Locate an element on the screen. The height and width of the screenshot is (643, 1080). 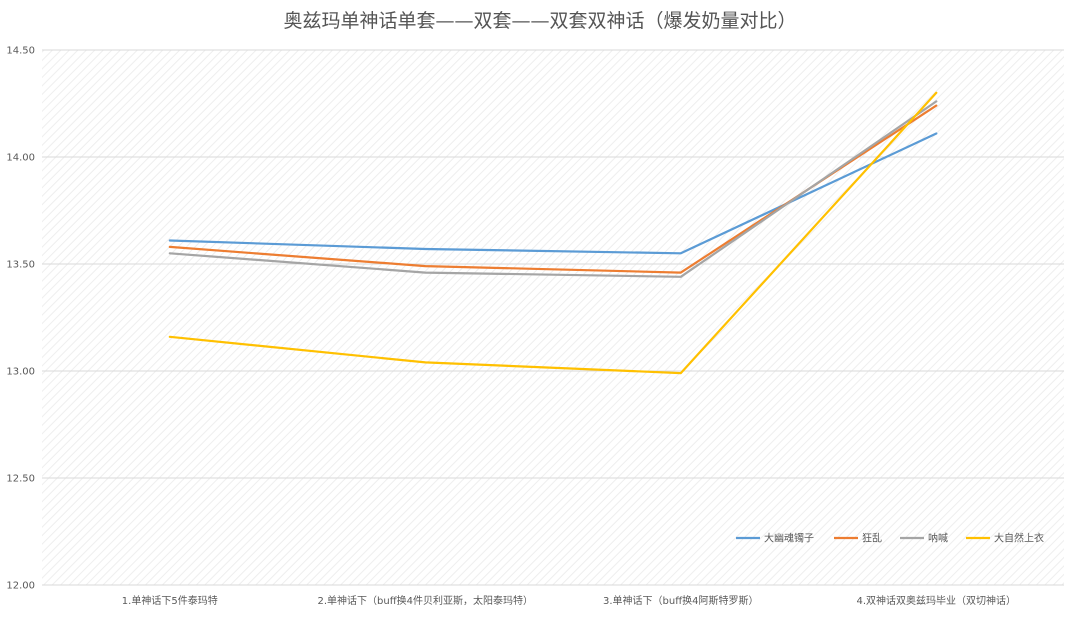
y-tick-label: 14.00 is located at coordinates (20, 158).